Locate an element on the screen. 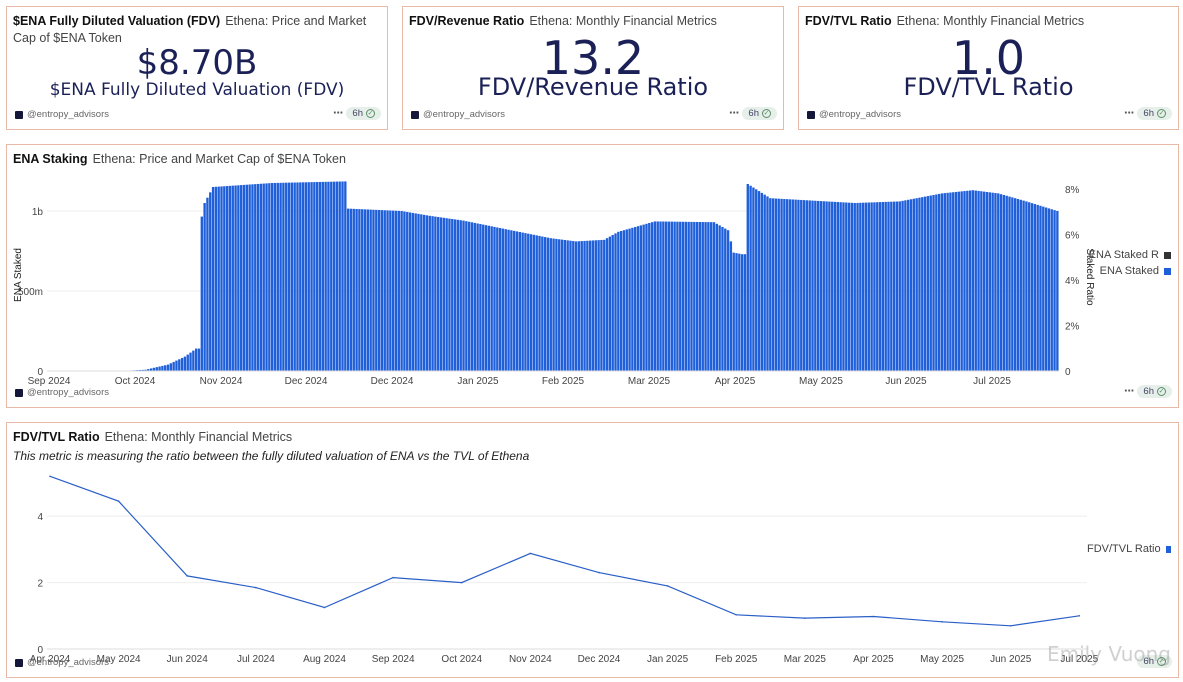  card-title: $ENA Fully Diluted Valuation (FDV) is located at coordinates (117, 21).